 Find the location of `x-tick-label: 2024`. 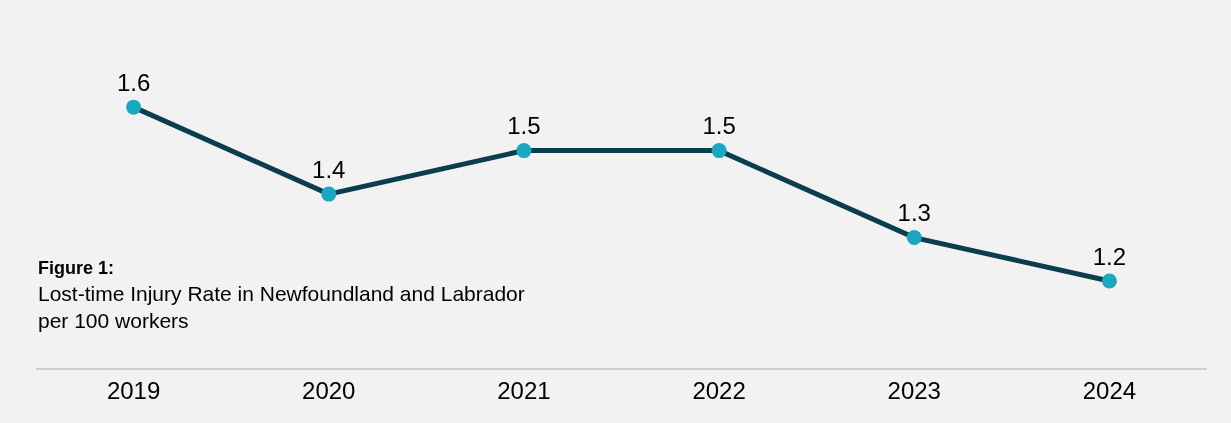

x-tick-label: 2024 is located at coordinates (1109, 390).